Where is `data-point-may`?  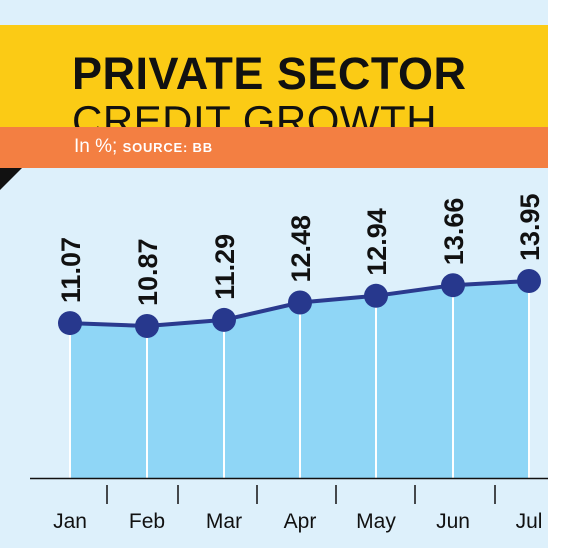
data-point-may is located at coordinates (376, 295).